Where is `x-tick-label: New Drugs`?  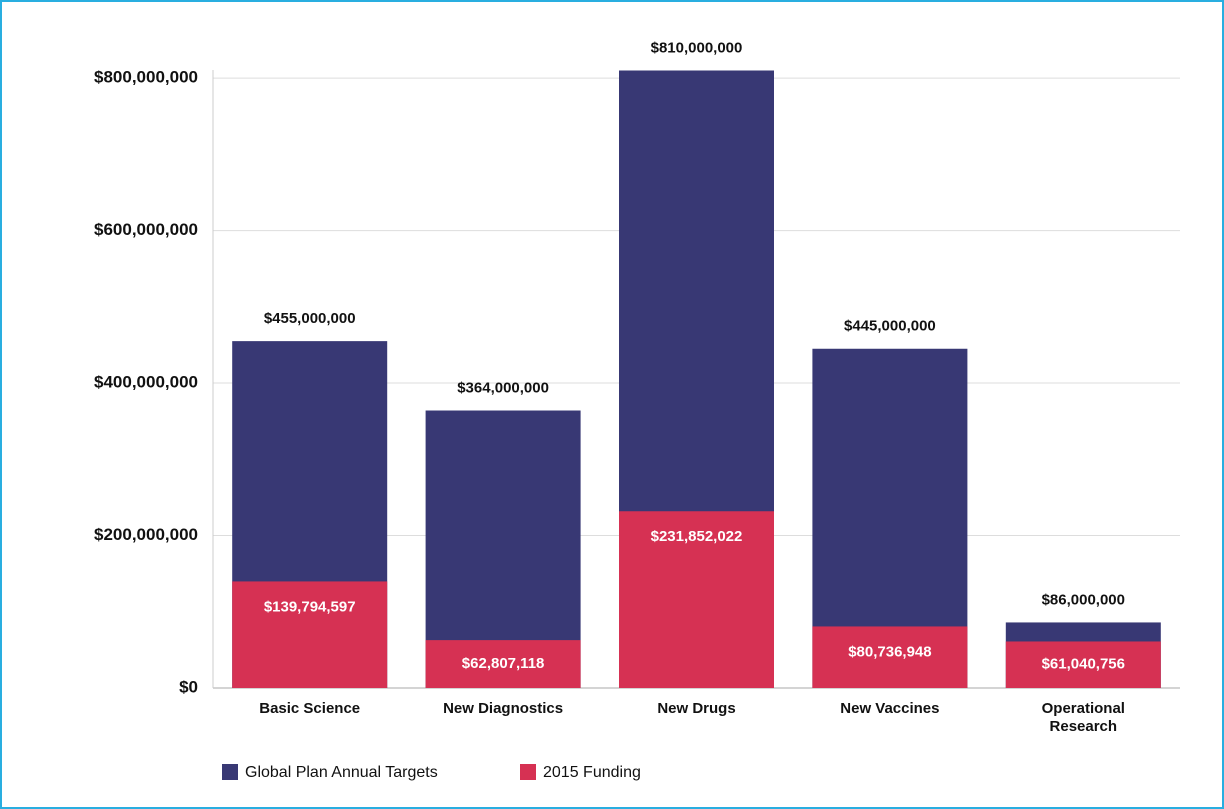
x-tick-label: New Drugs is located at coordinates (696, 708).